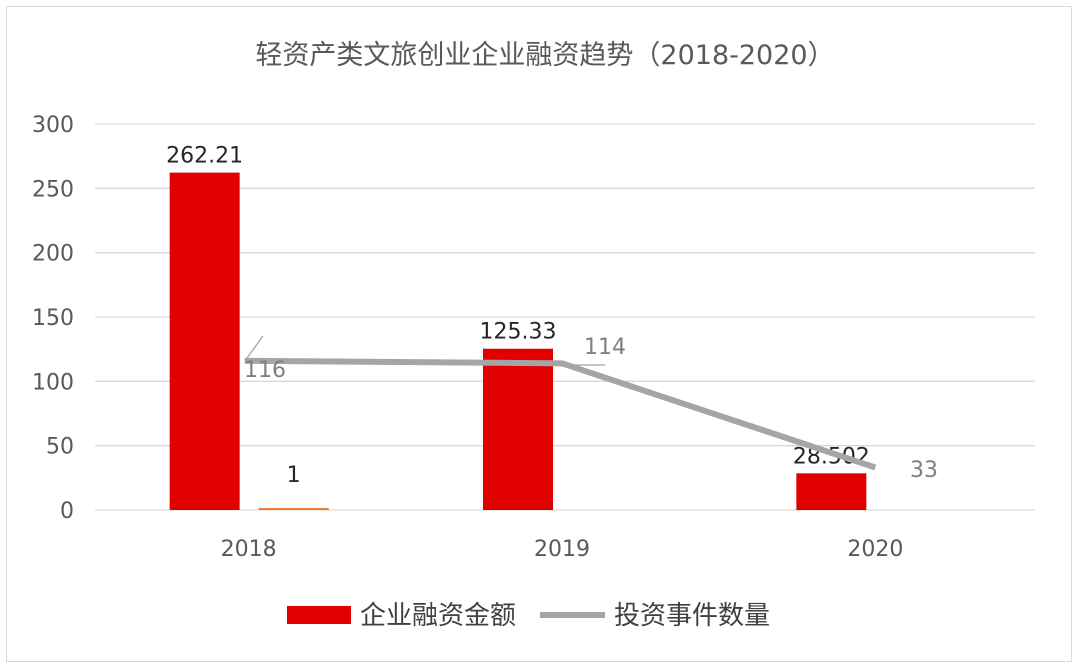  What do you see at coordinates (831, 456) in the screenshot?
I see `data-label: 28.502` at bounding box center [831, 456].